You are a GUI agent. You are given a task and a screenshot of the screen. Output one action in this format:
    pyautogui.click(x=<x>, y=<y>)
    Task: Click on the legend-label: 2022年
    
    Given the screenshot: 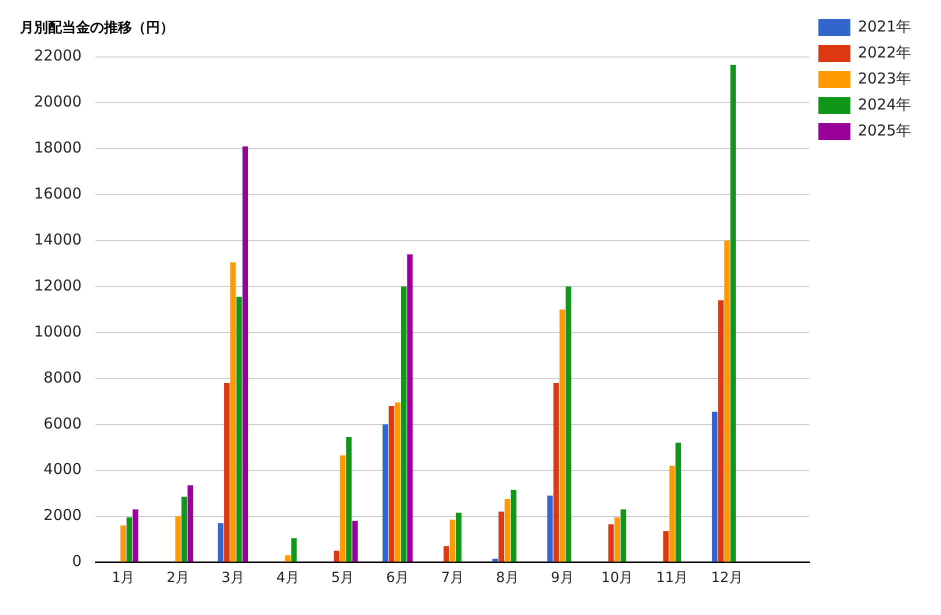 What is the action you would take?
    pyautogui.click(x=885, y=52)
    